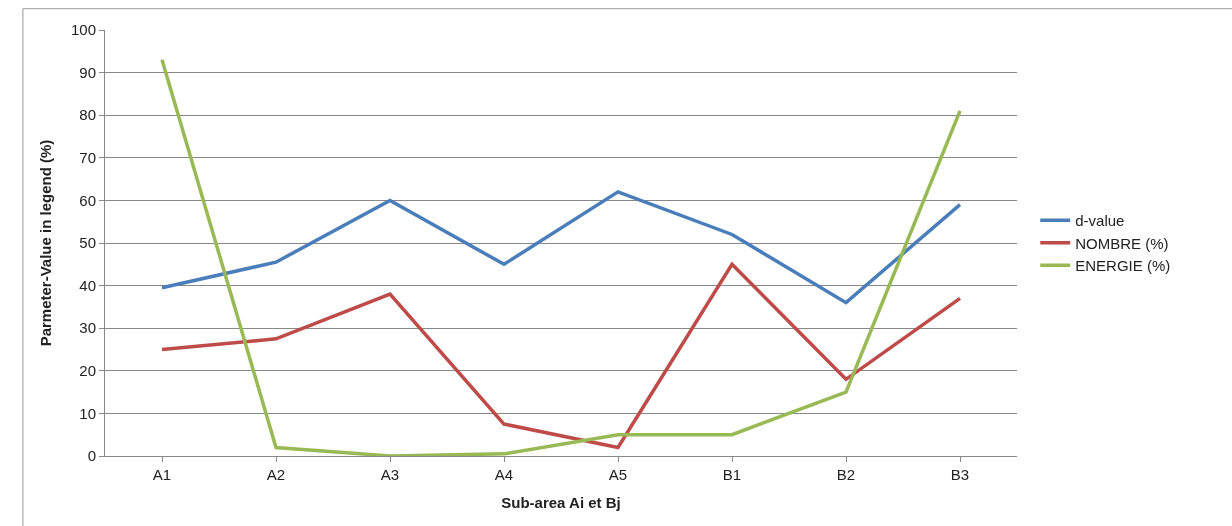 The width and height of the screenshot is (1232, 526). Describe the element at coordinates (732, 474) in the screenshot. I see `x-tick-label: B1` at that location.